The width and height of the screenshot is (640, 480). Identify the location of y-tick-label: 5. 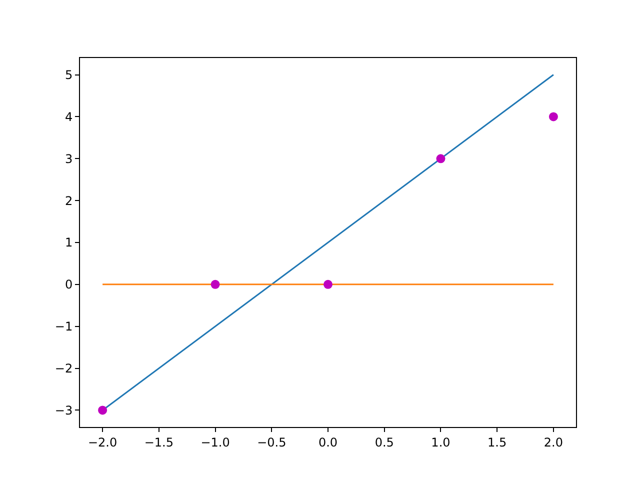
(68, 75).